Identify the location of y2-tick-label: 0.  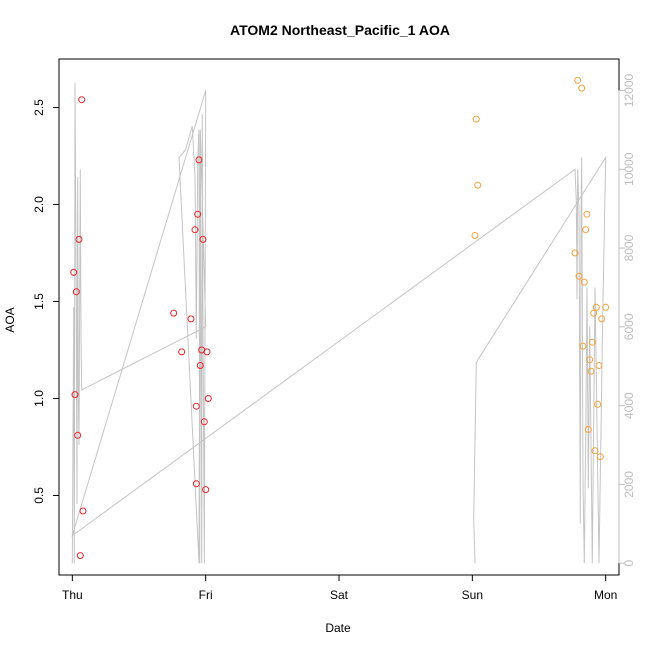
(629, 563).